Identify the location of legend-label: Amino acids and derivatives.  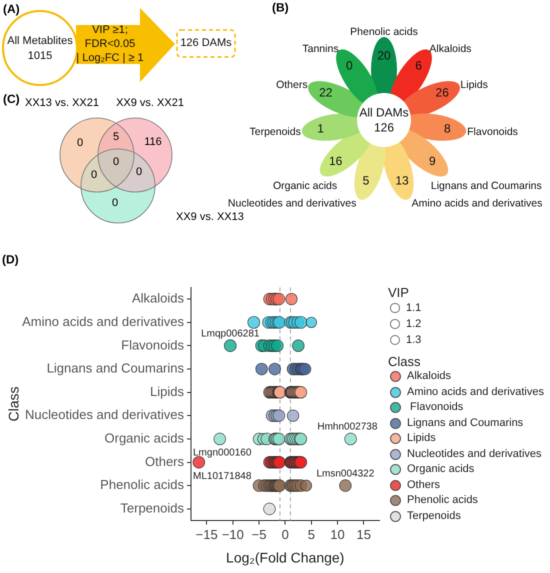
(475, 392).